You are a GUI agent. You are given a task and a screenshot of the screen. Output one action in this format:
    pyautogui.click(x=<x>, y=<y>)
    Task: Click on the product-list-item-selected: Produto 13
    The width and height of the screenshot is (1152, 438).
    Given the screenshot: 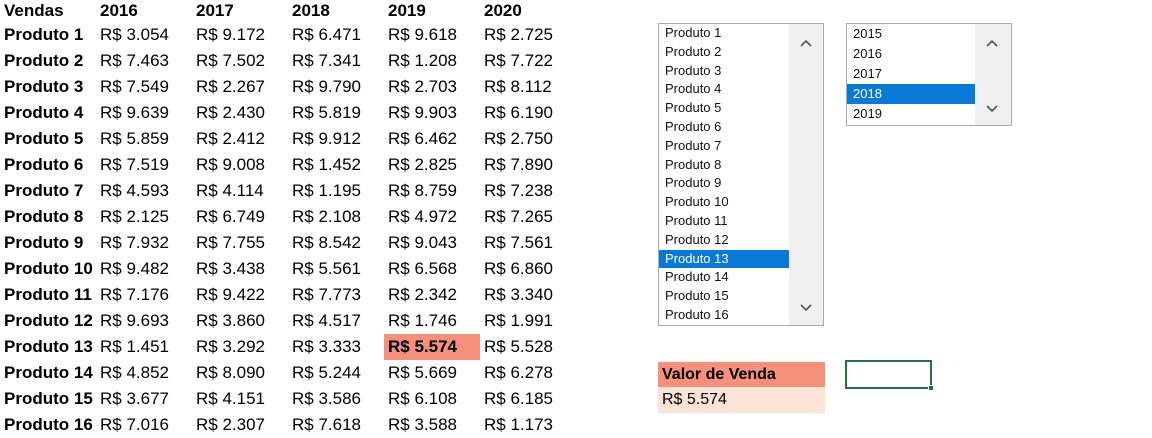 What is the action you would take?
    pyautogui.click(x=724, y=259)
    